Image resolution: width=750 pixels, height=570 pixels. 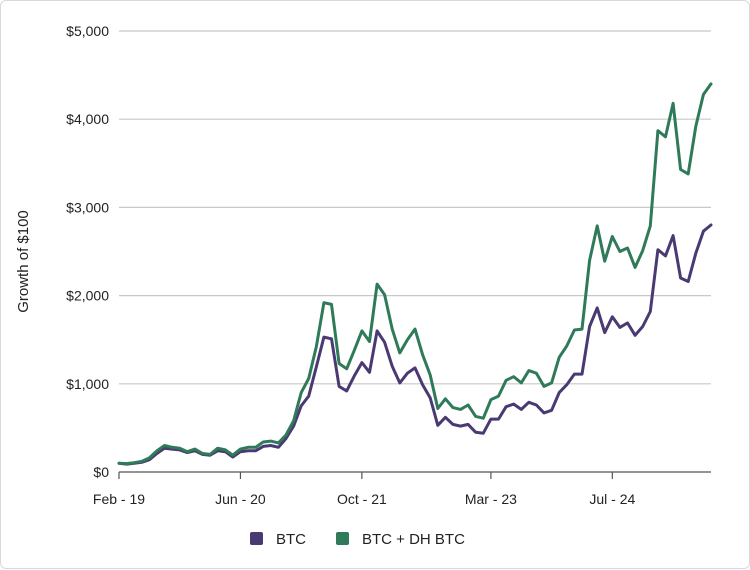 I want to click on x-tick-label: Oct - 21, so click(x=362, y=499).